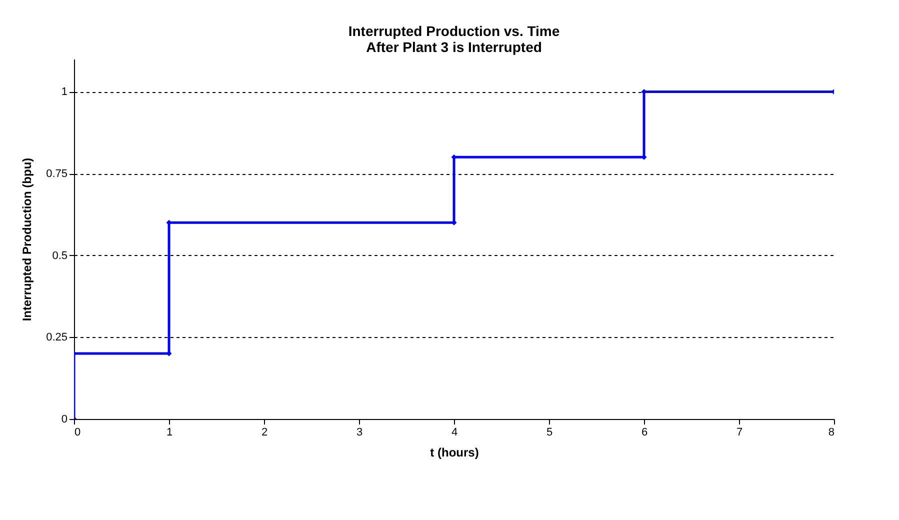 This screenshot has height=520, width=899. Describe the element at coordinates (739, 432) in the screenshot. I see `x-tick-label: 7` at that location.